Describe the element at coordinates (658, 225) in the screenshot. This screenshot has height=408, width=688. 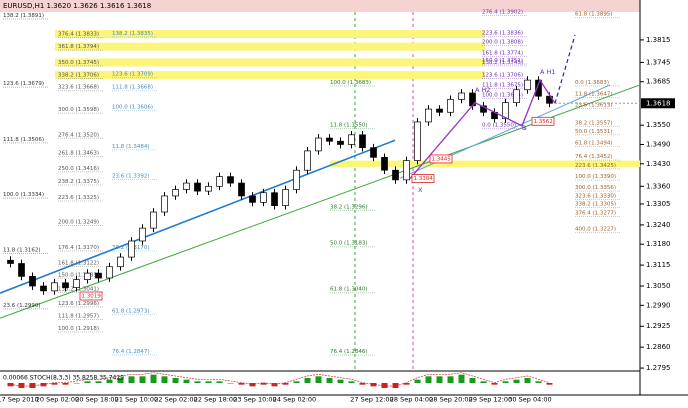
I see `price-tick-label: 1.3240` at that location.